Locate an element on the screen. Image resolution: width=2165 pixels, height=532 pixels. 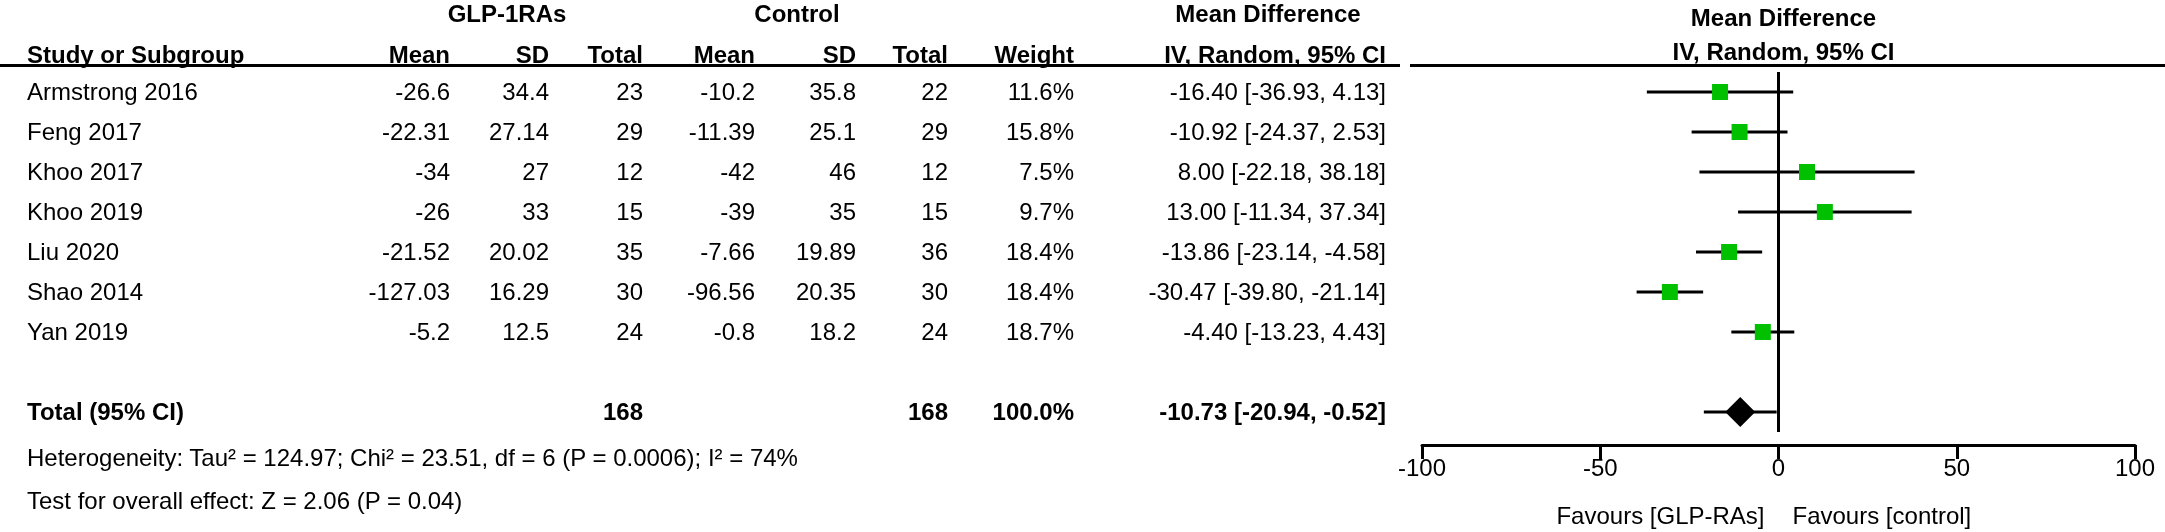
text: 13.00 [-11.34, 37.34] is located at coordinates (1276, 211).